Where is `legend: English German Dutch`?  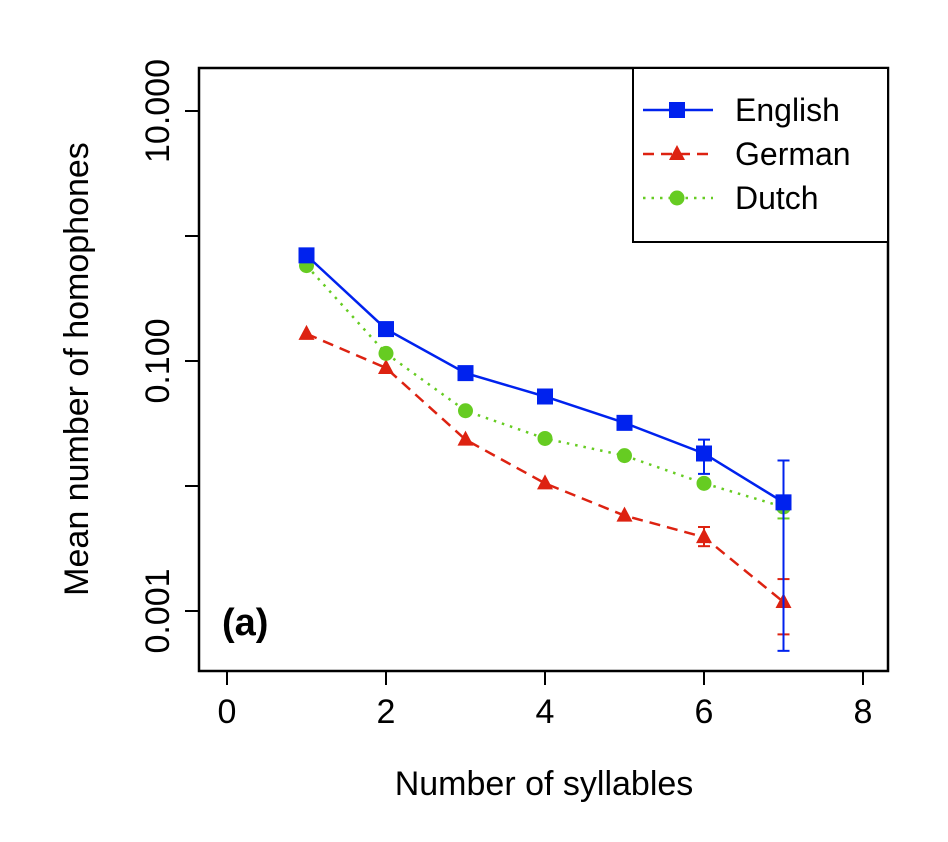
legend: English German Dutch is located at coordinates (760, 155).